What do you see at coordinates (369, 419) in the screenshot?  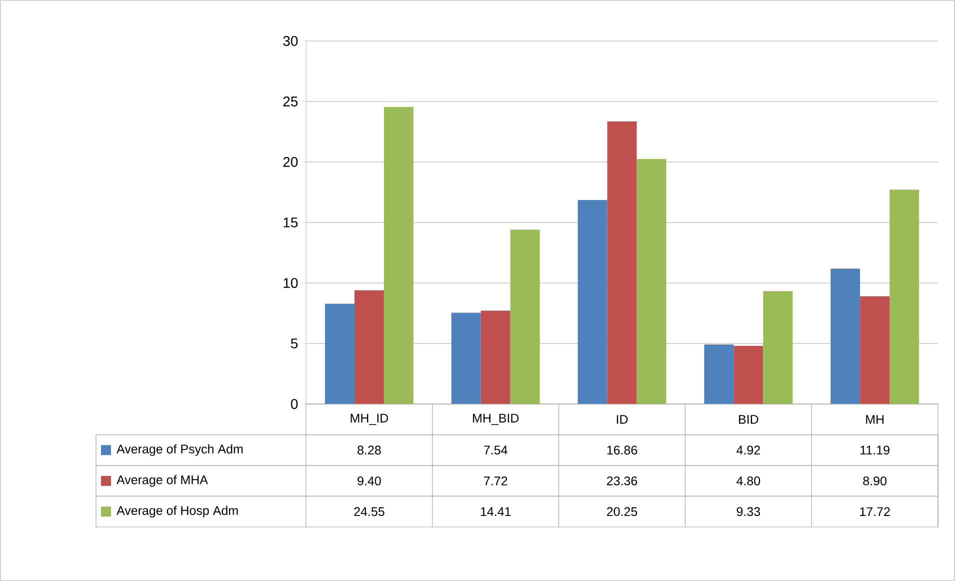 I see `x-tick-label: MH_ID` at bounding box center [369, 419].